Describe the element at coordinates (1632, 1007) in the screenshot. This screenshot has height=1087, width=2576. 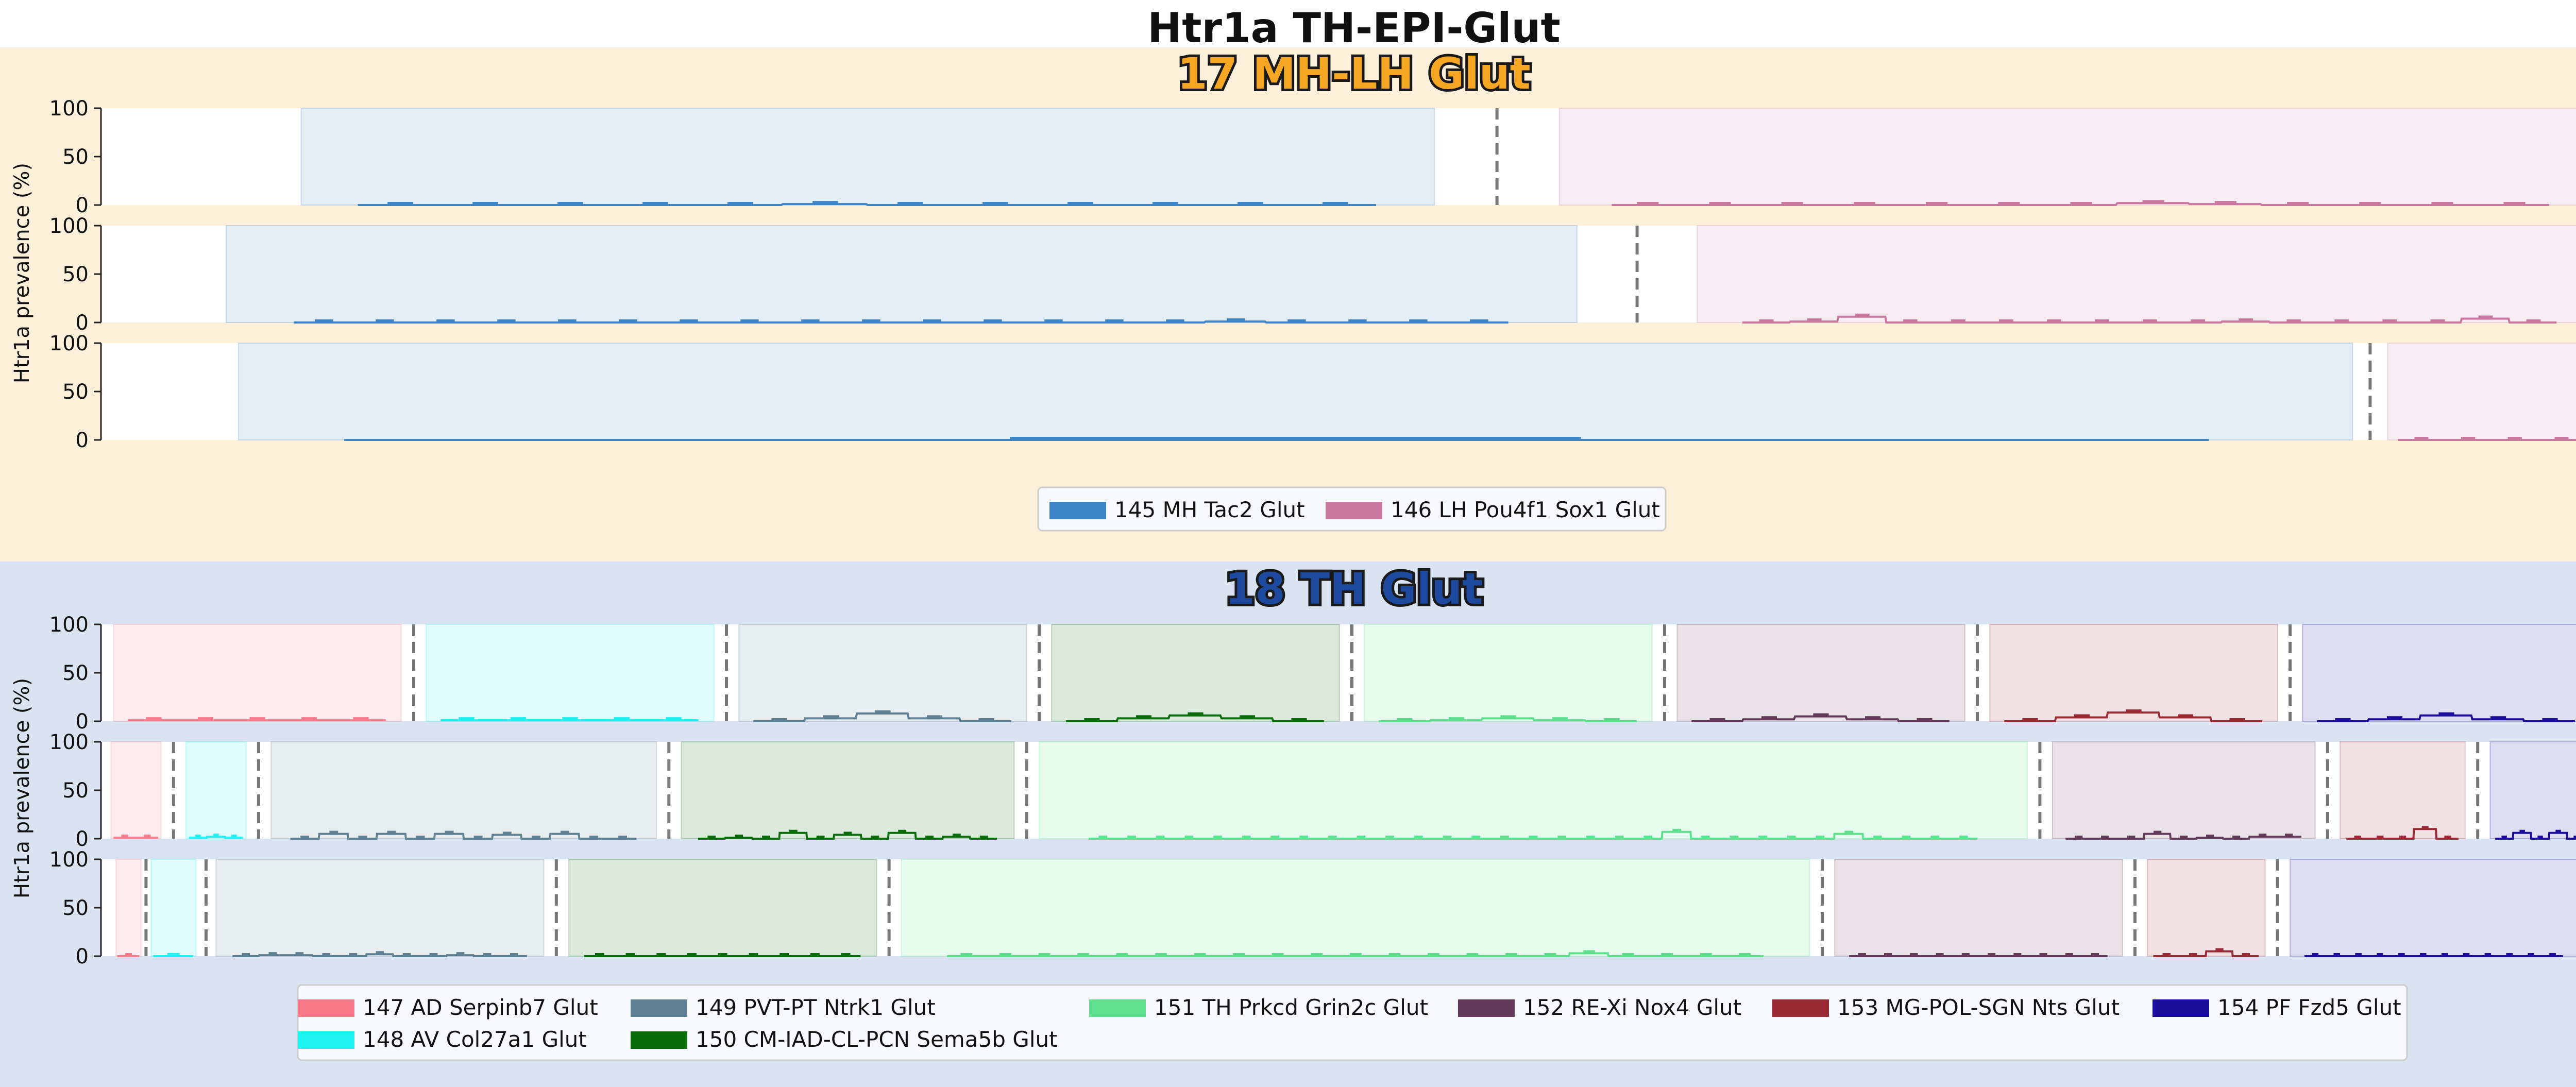
I see `legend-entry: 152 RE-Xi Nox4 Glut` at that location.